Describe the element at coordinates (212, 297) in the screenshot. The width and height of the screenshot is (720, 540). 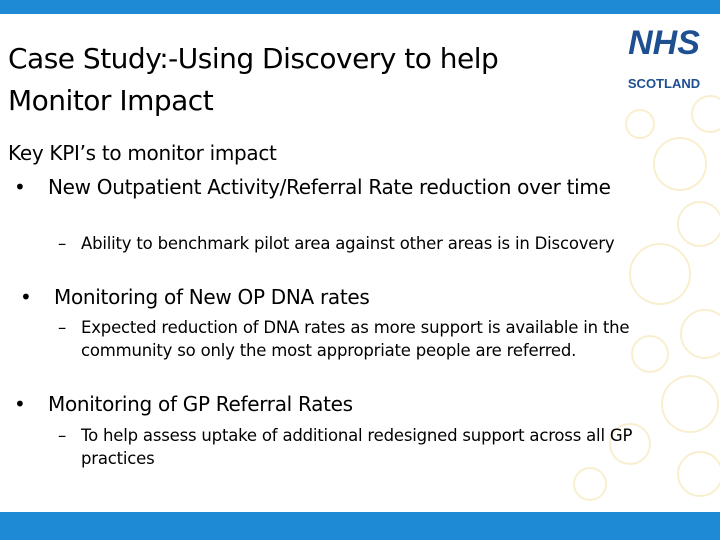
I see `list-item: Monitoring of New OP DNA rates` at that location.